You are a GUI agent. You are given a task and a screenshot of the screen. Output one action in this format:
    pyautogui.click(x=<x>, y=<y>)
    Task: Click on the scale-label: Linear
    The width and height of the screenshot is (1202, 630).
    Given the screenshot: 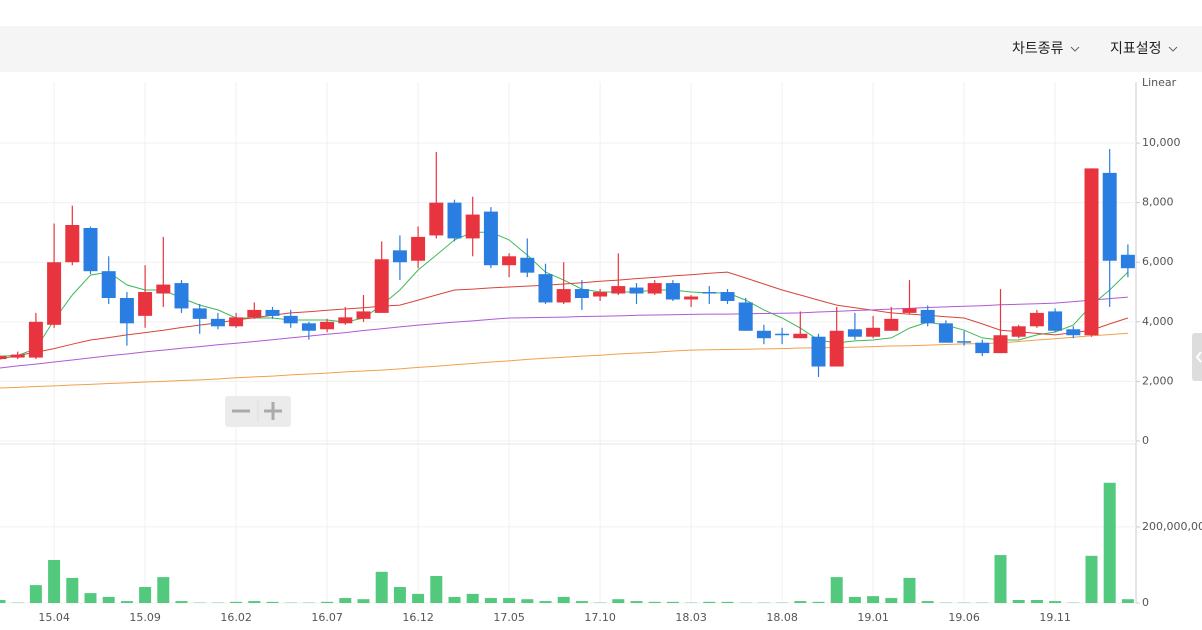 What is the action you would take?
    pyautogui.click(x=1159, y=82)
    